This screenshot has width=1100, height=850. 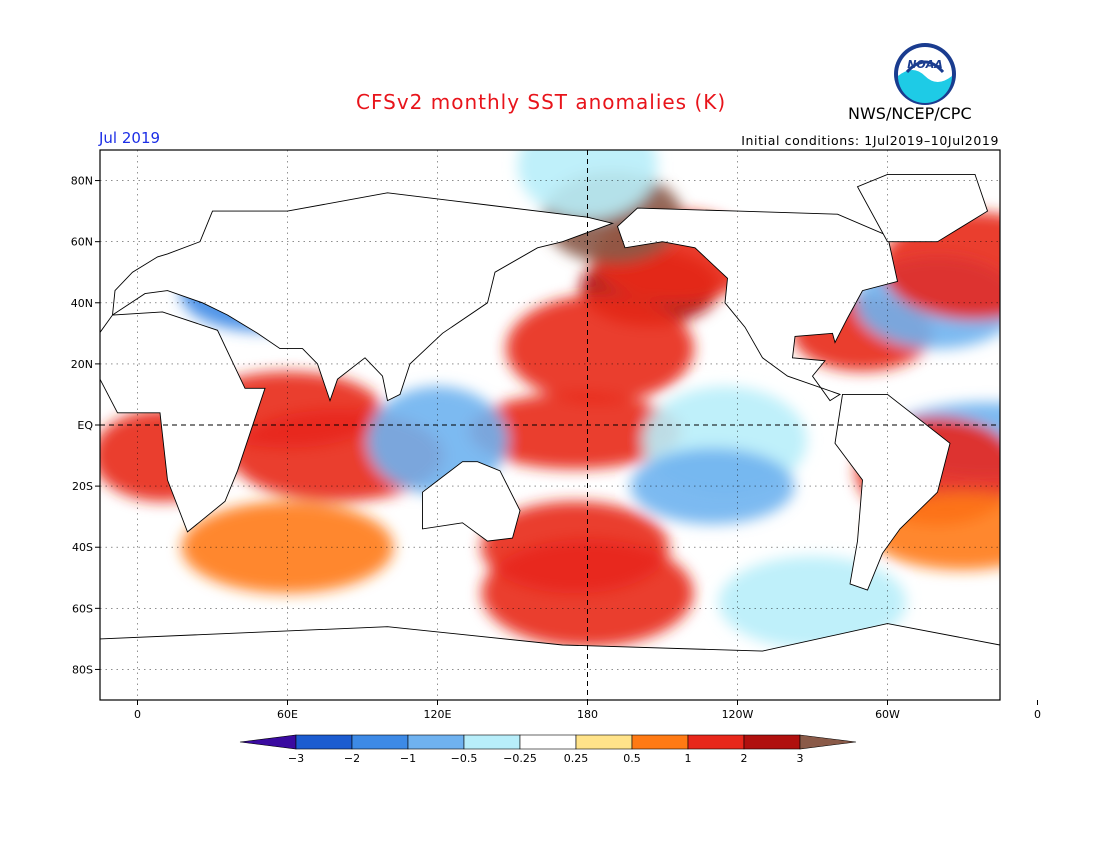 I want to click on lat-tick-label: 40N, so click(x=82, y=303).